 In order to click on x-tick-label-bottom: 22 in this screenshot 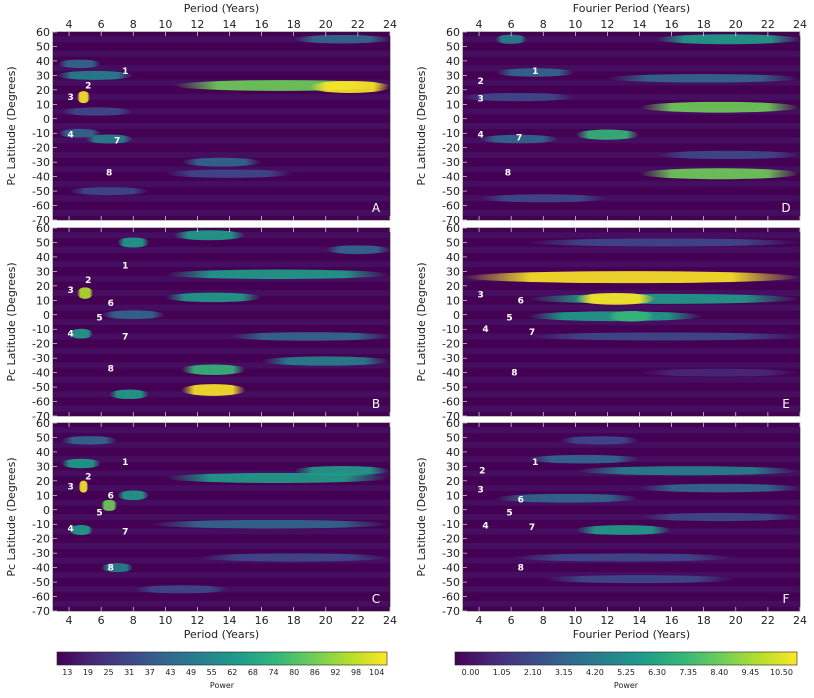, I will do `click(358, 620)`.